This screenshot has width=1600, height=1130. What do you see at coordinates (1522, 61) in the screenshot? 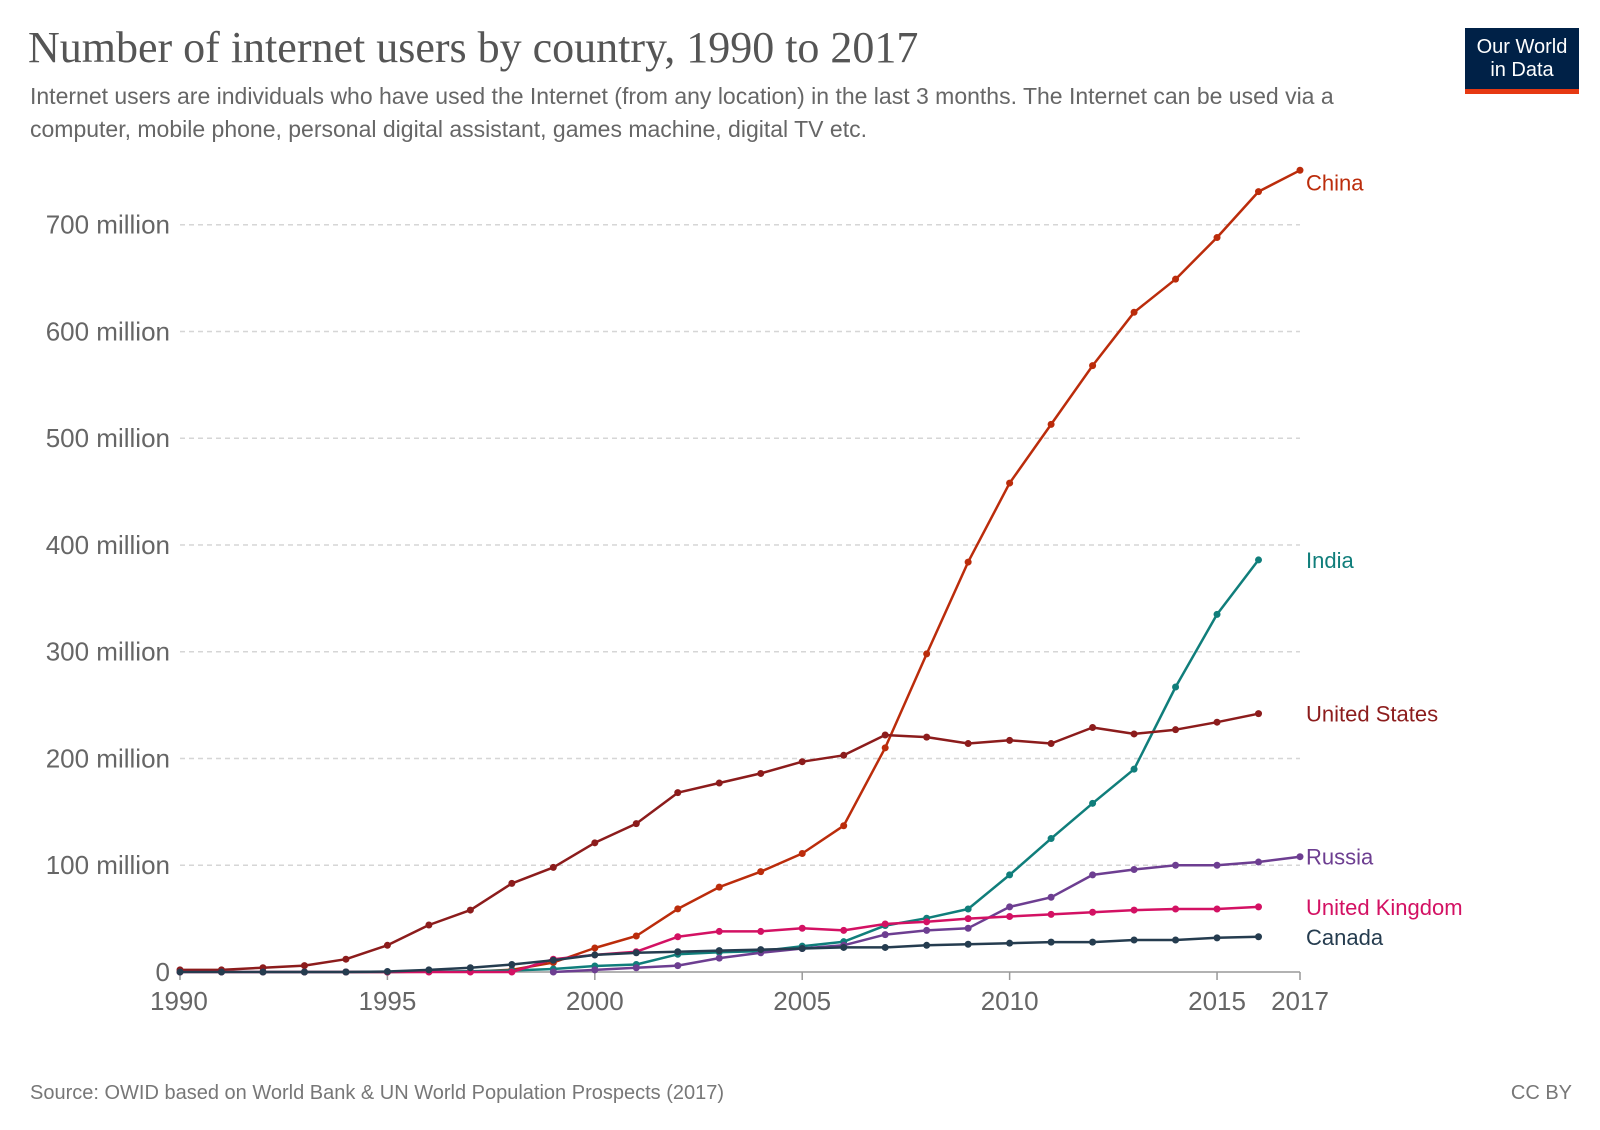
I see `owid-logo: Our World in Data` at bounding box center [1522, 61].